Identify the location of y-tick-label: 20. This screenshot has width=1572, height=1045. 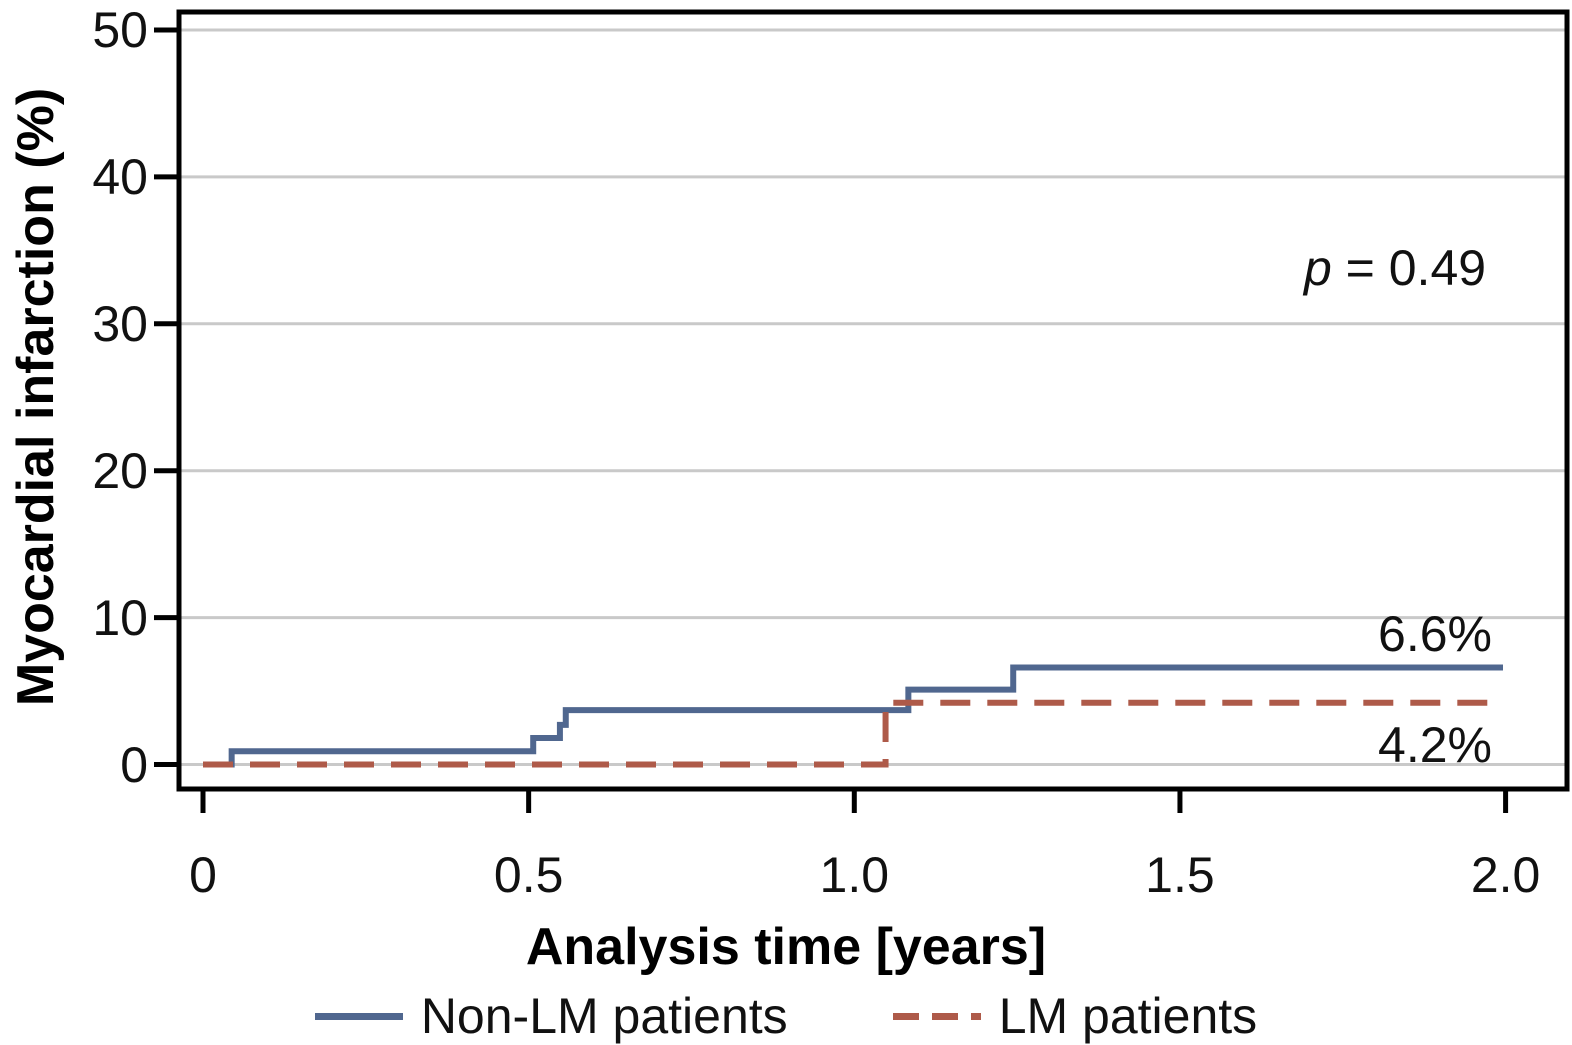
(120, 470).